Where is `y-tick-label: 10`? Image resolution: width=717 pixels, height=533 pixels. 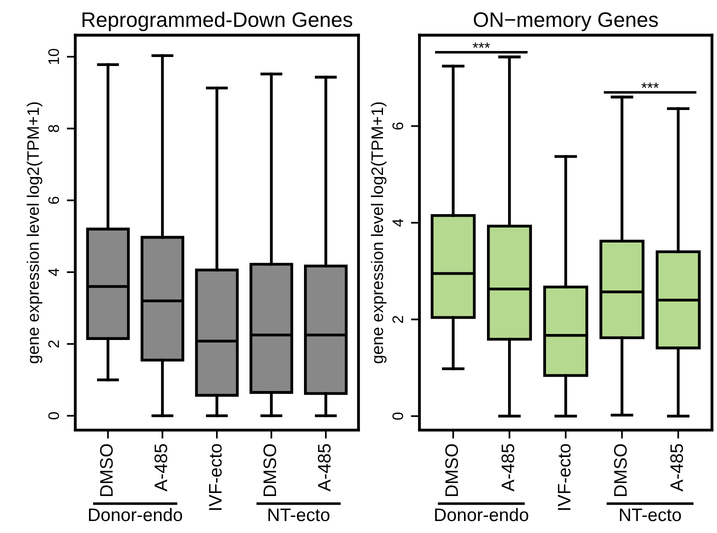
y-tick-label: 10 is located at coordinates (54, 56).